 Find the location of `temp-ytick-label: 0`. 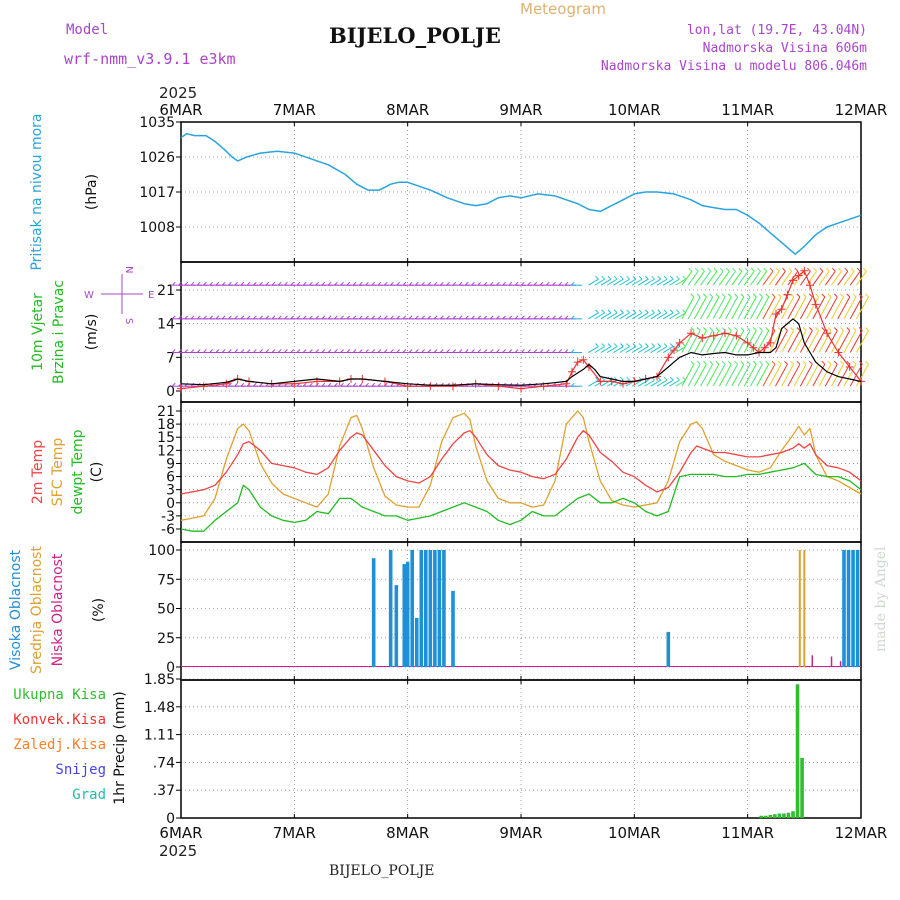

temp-ytick-label: 0 is located at coordinates (170, 504).